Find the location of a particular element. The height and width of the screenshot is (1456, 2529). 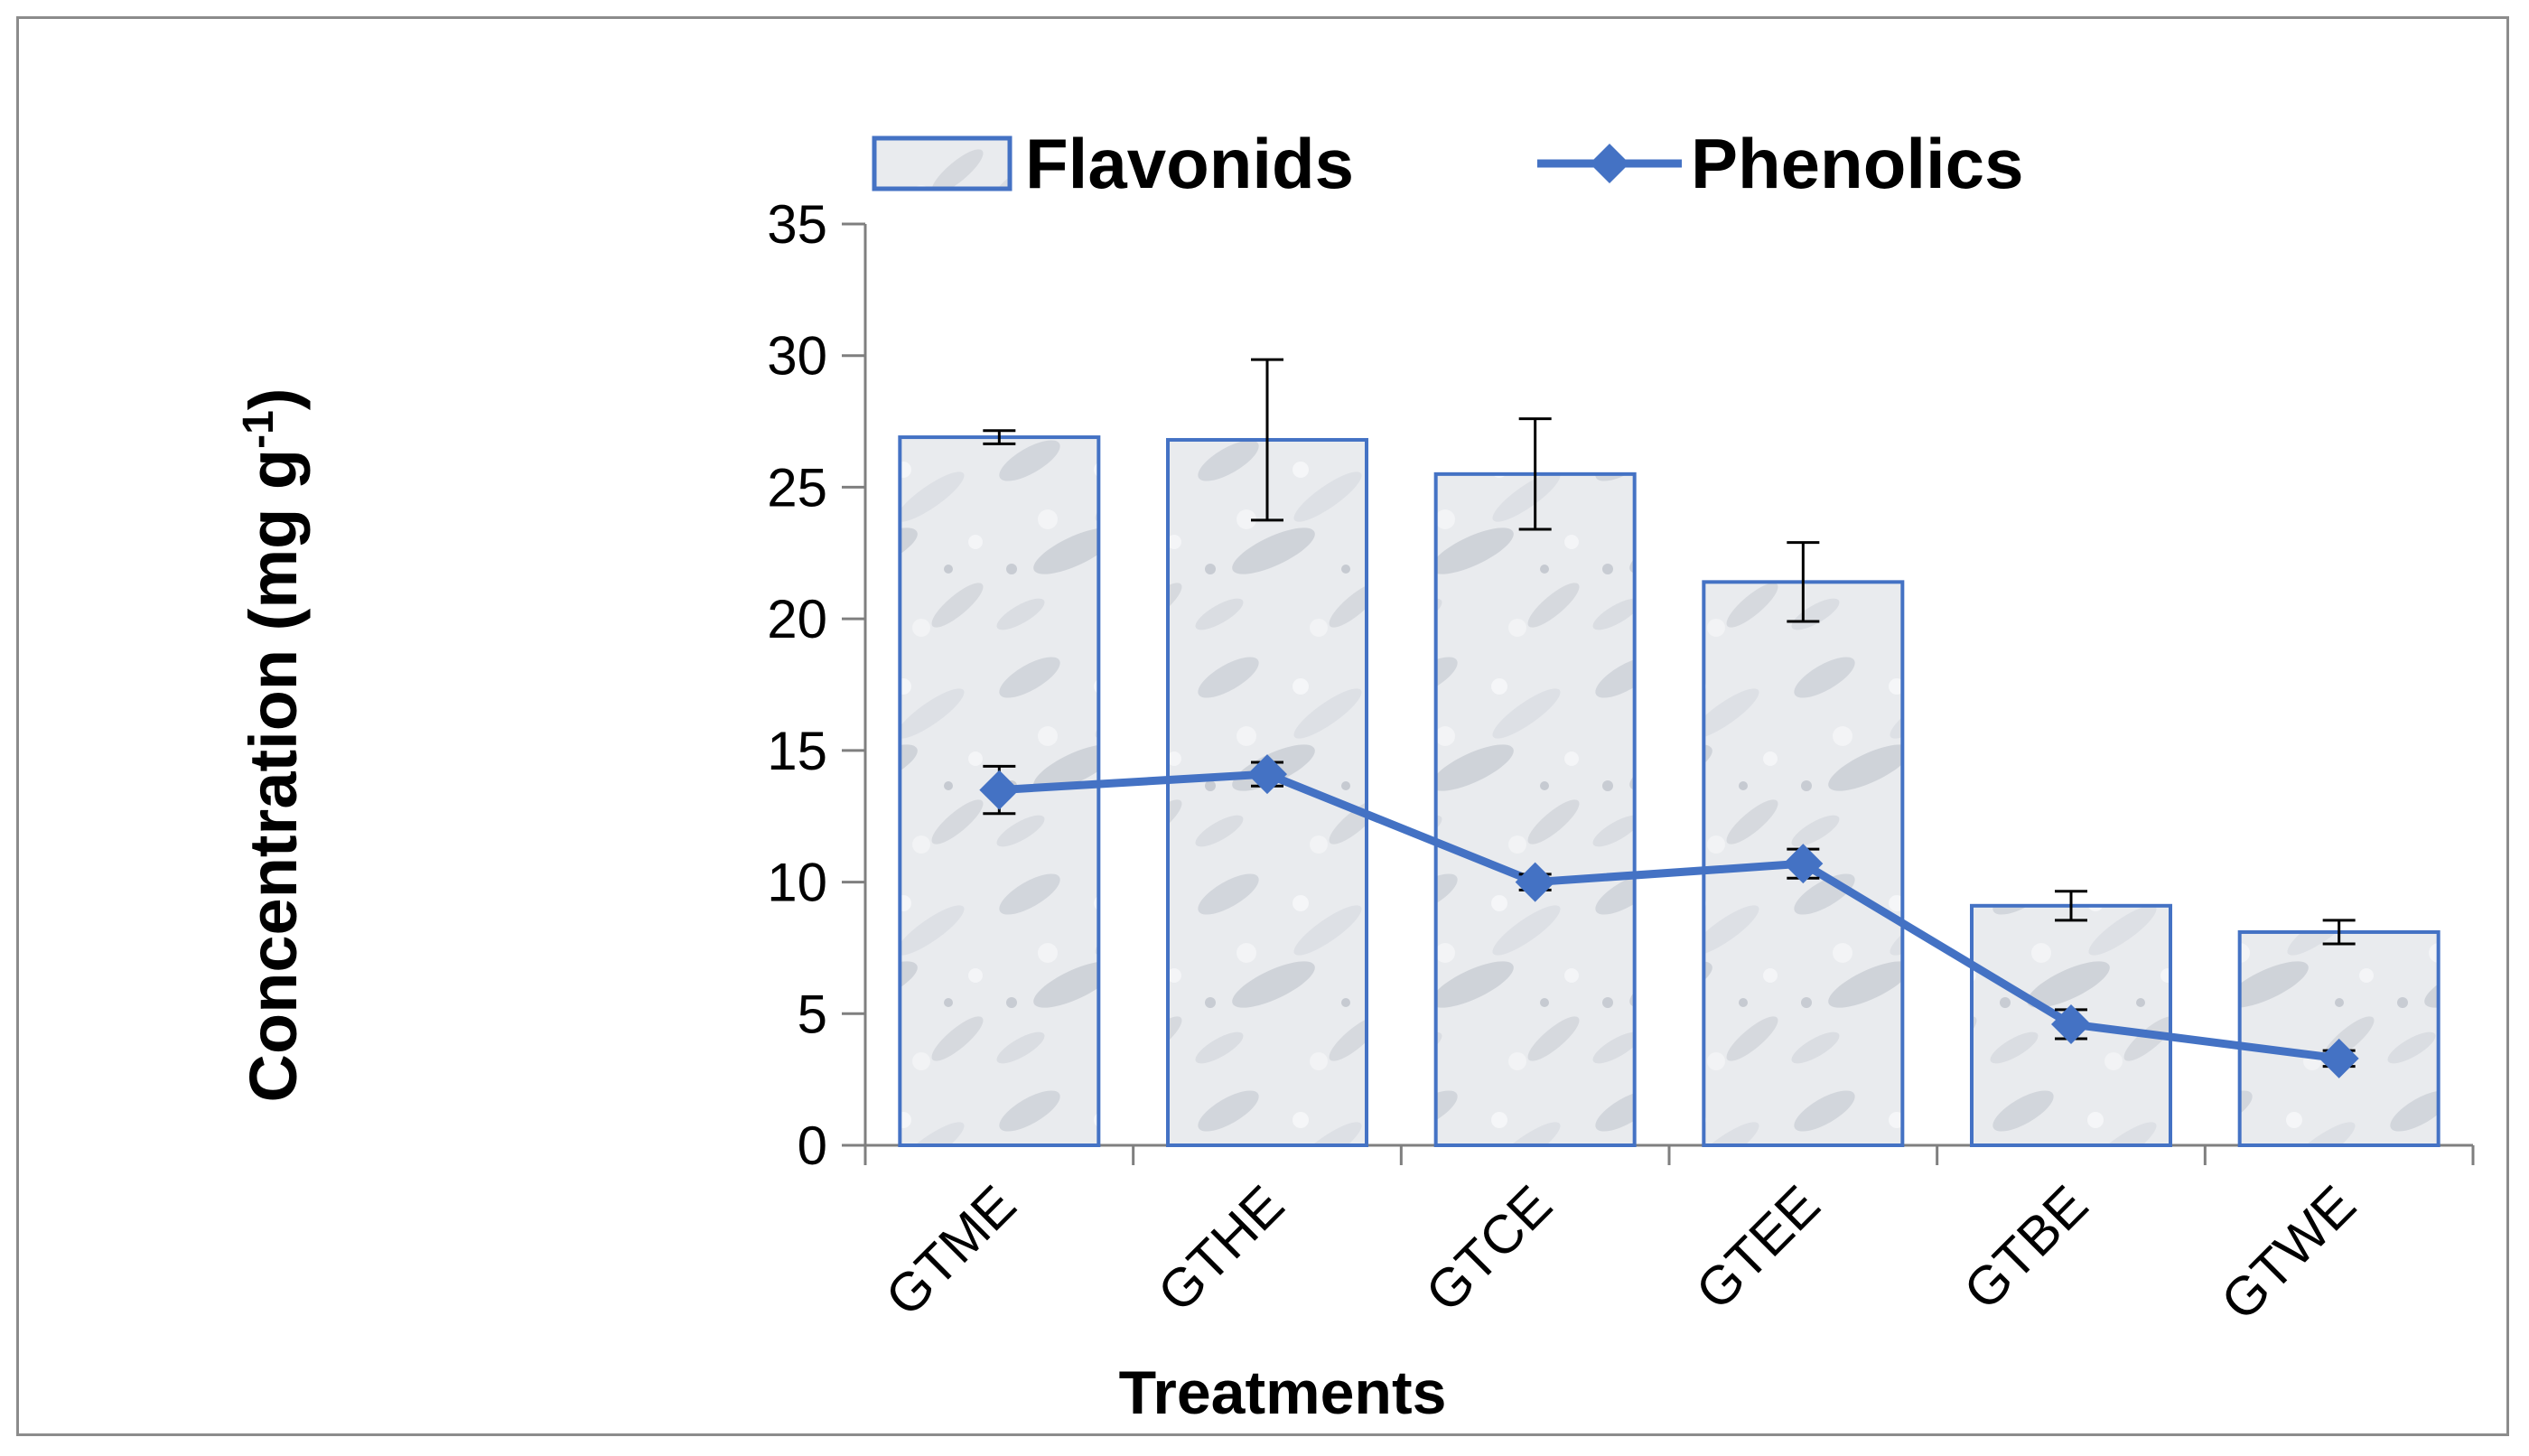

y-tick-label-20: 20 is located at coordinates (797, 619).